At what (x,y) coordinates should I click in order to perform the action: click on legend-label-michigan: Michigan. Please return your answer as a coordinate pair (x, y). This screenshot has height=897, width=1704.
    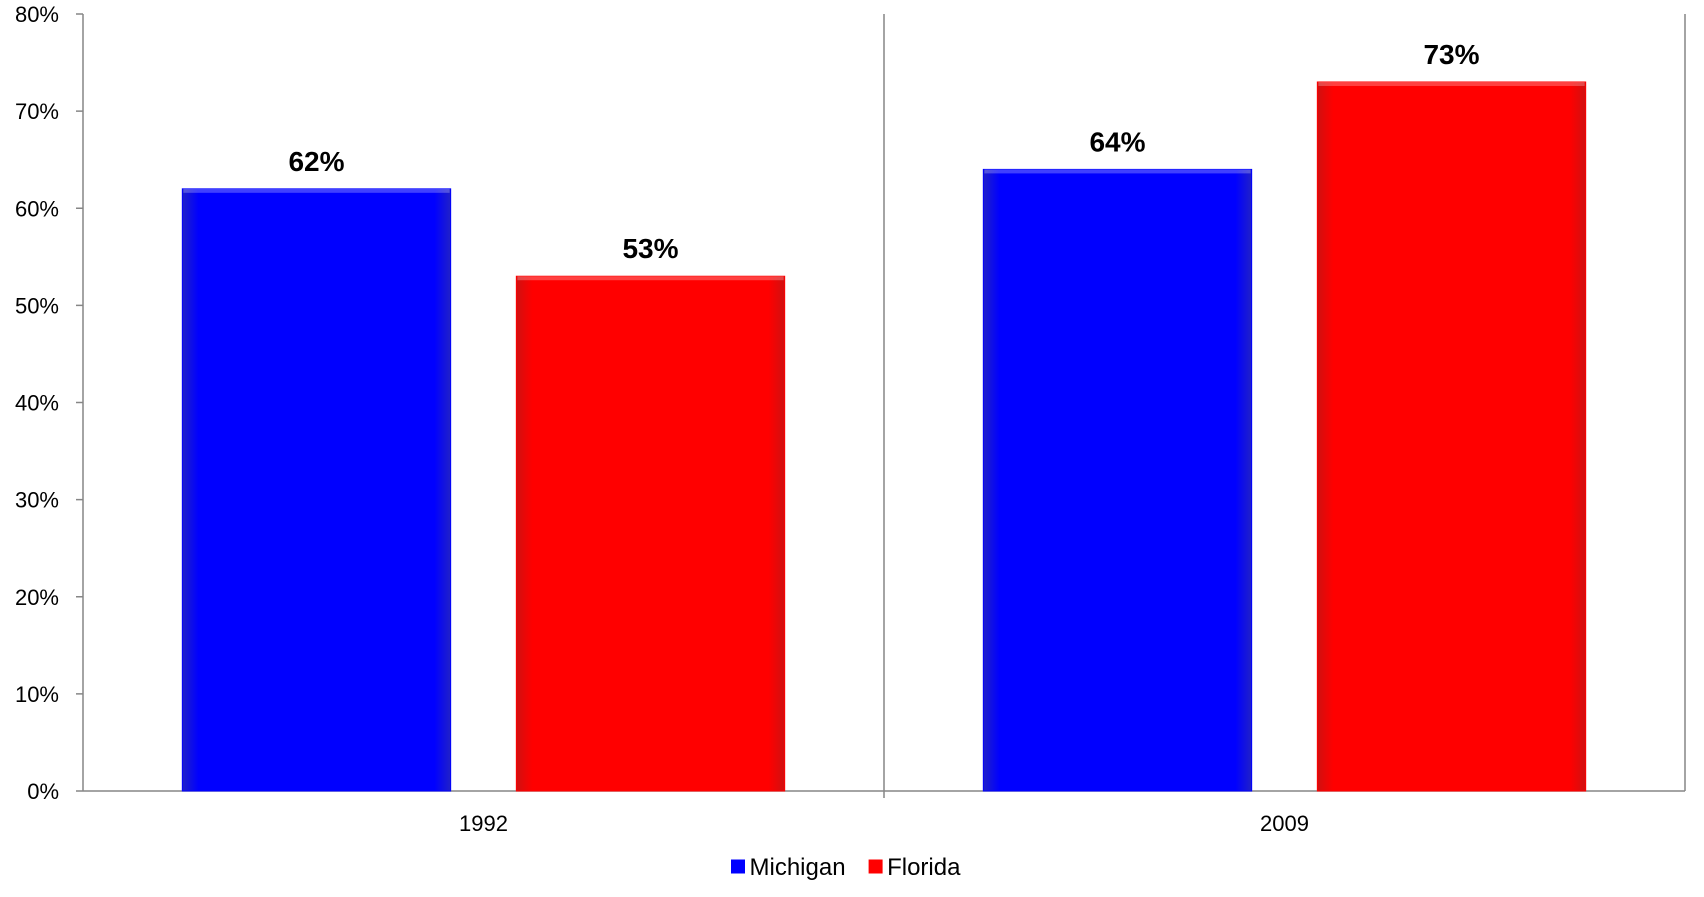
    Looking at the image, I should click on (798, 867).